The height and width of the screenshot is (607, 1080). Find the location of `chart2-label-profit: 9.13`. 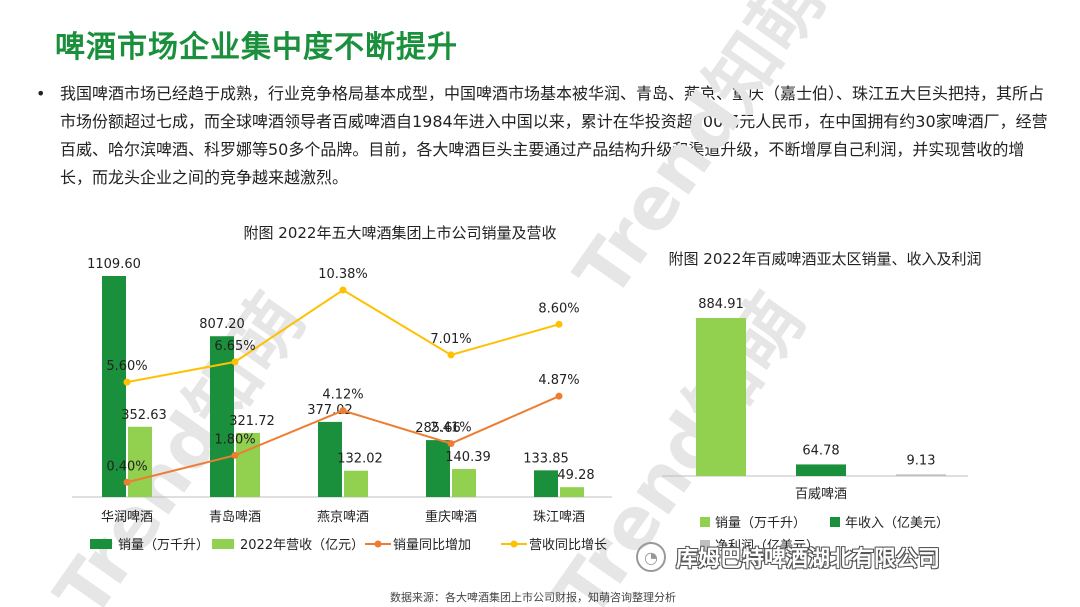

chart2-label-profit: 9.13 is located at coordinates (921, 460).